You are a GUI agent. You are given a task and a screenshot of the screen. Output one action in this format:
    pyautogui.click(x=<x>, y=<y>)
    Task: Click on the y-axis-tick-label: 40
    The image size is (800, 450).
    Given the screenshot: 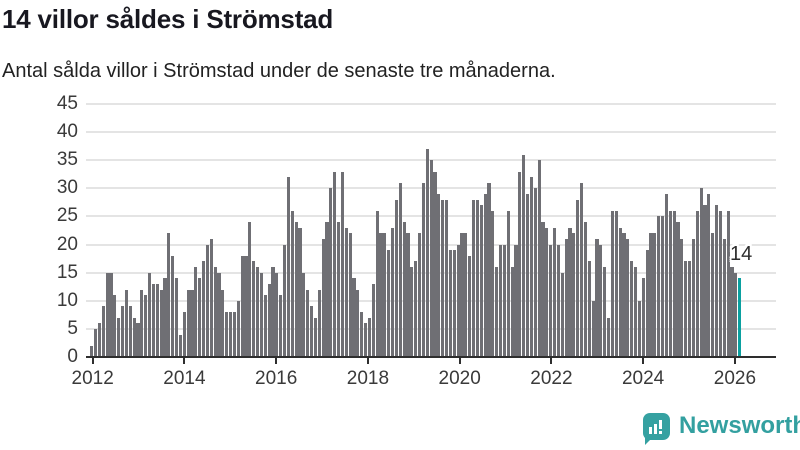 What is the action you would take?
    pyautogui.click(x=67, y=132)
    